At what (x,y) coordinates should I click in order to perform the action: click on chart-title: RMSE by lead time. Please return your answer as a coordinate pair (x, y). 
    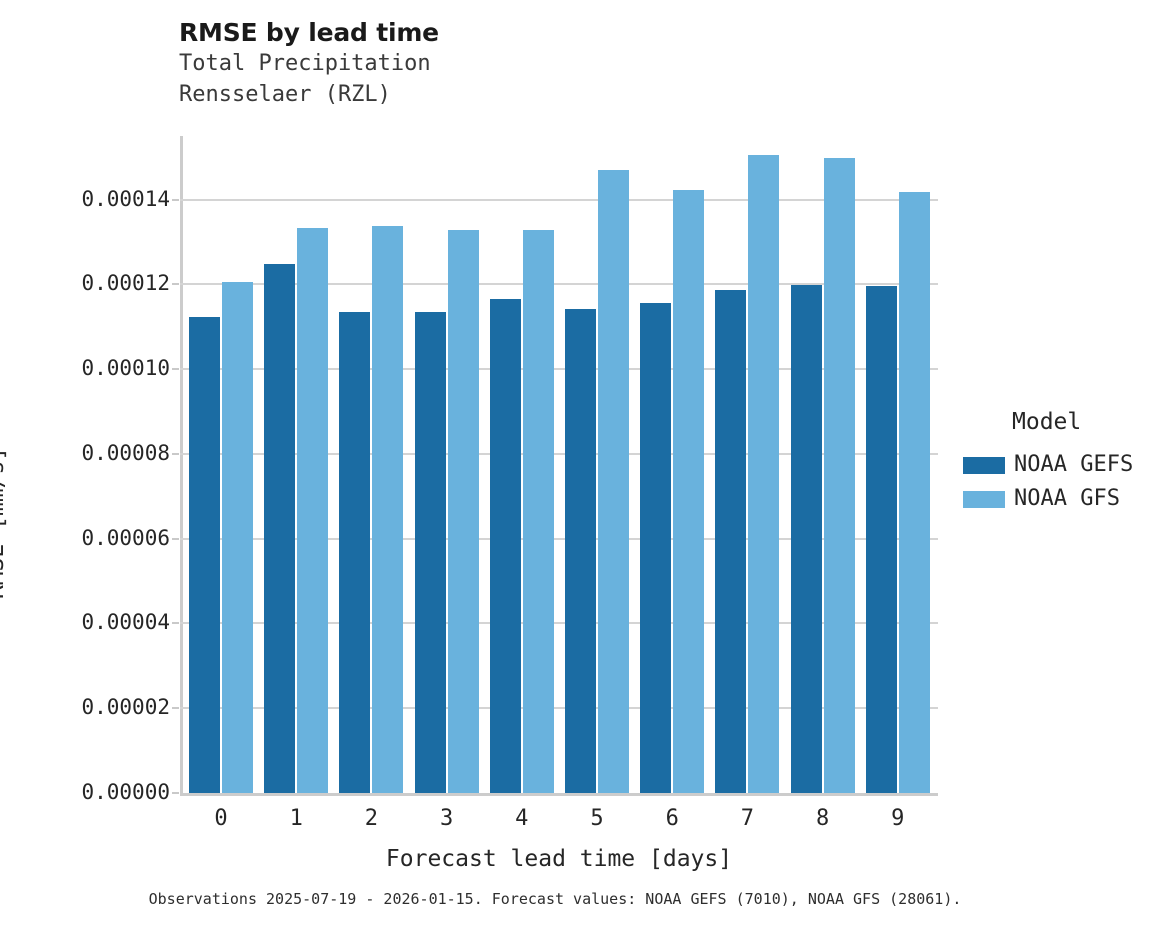
    Looking at the image, I should click on (309, 32).